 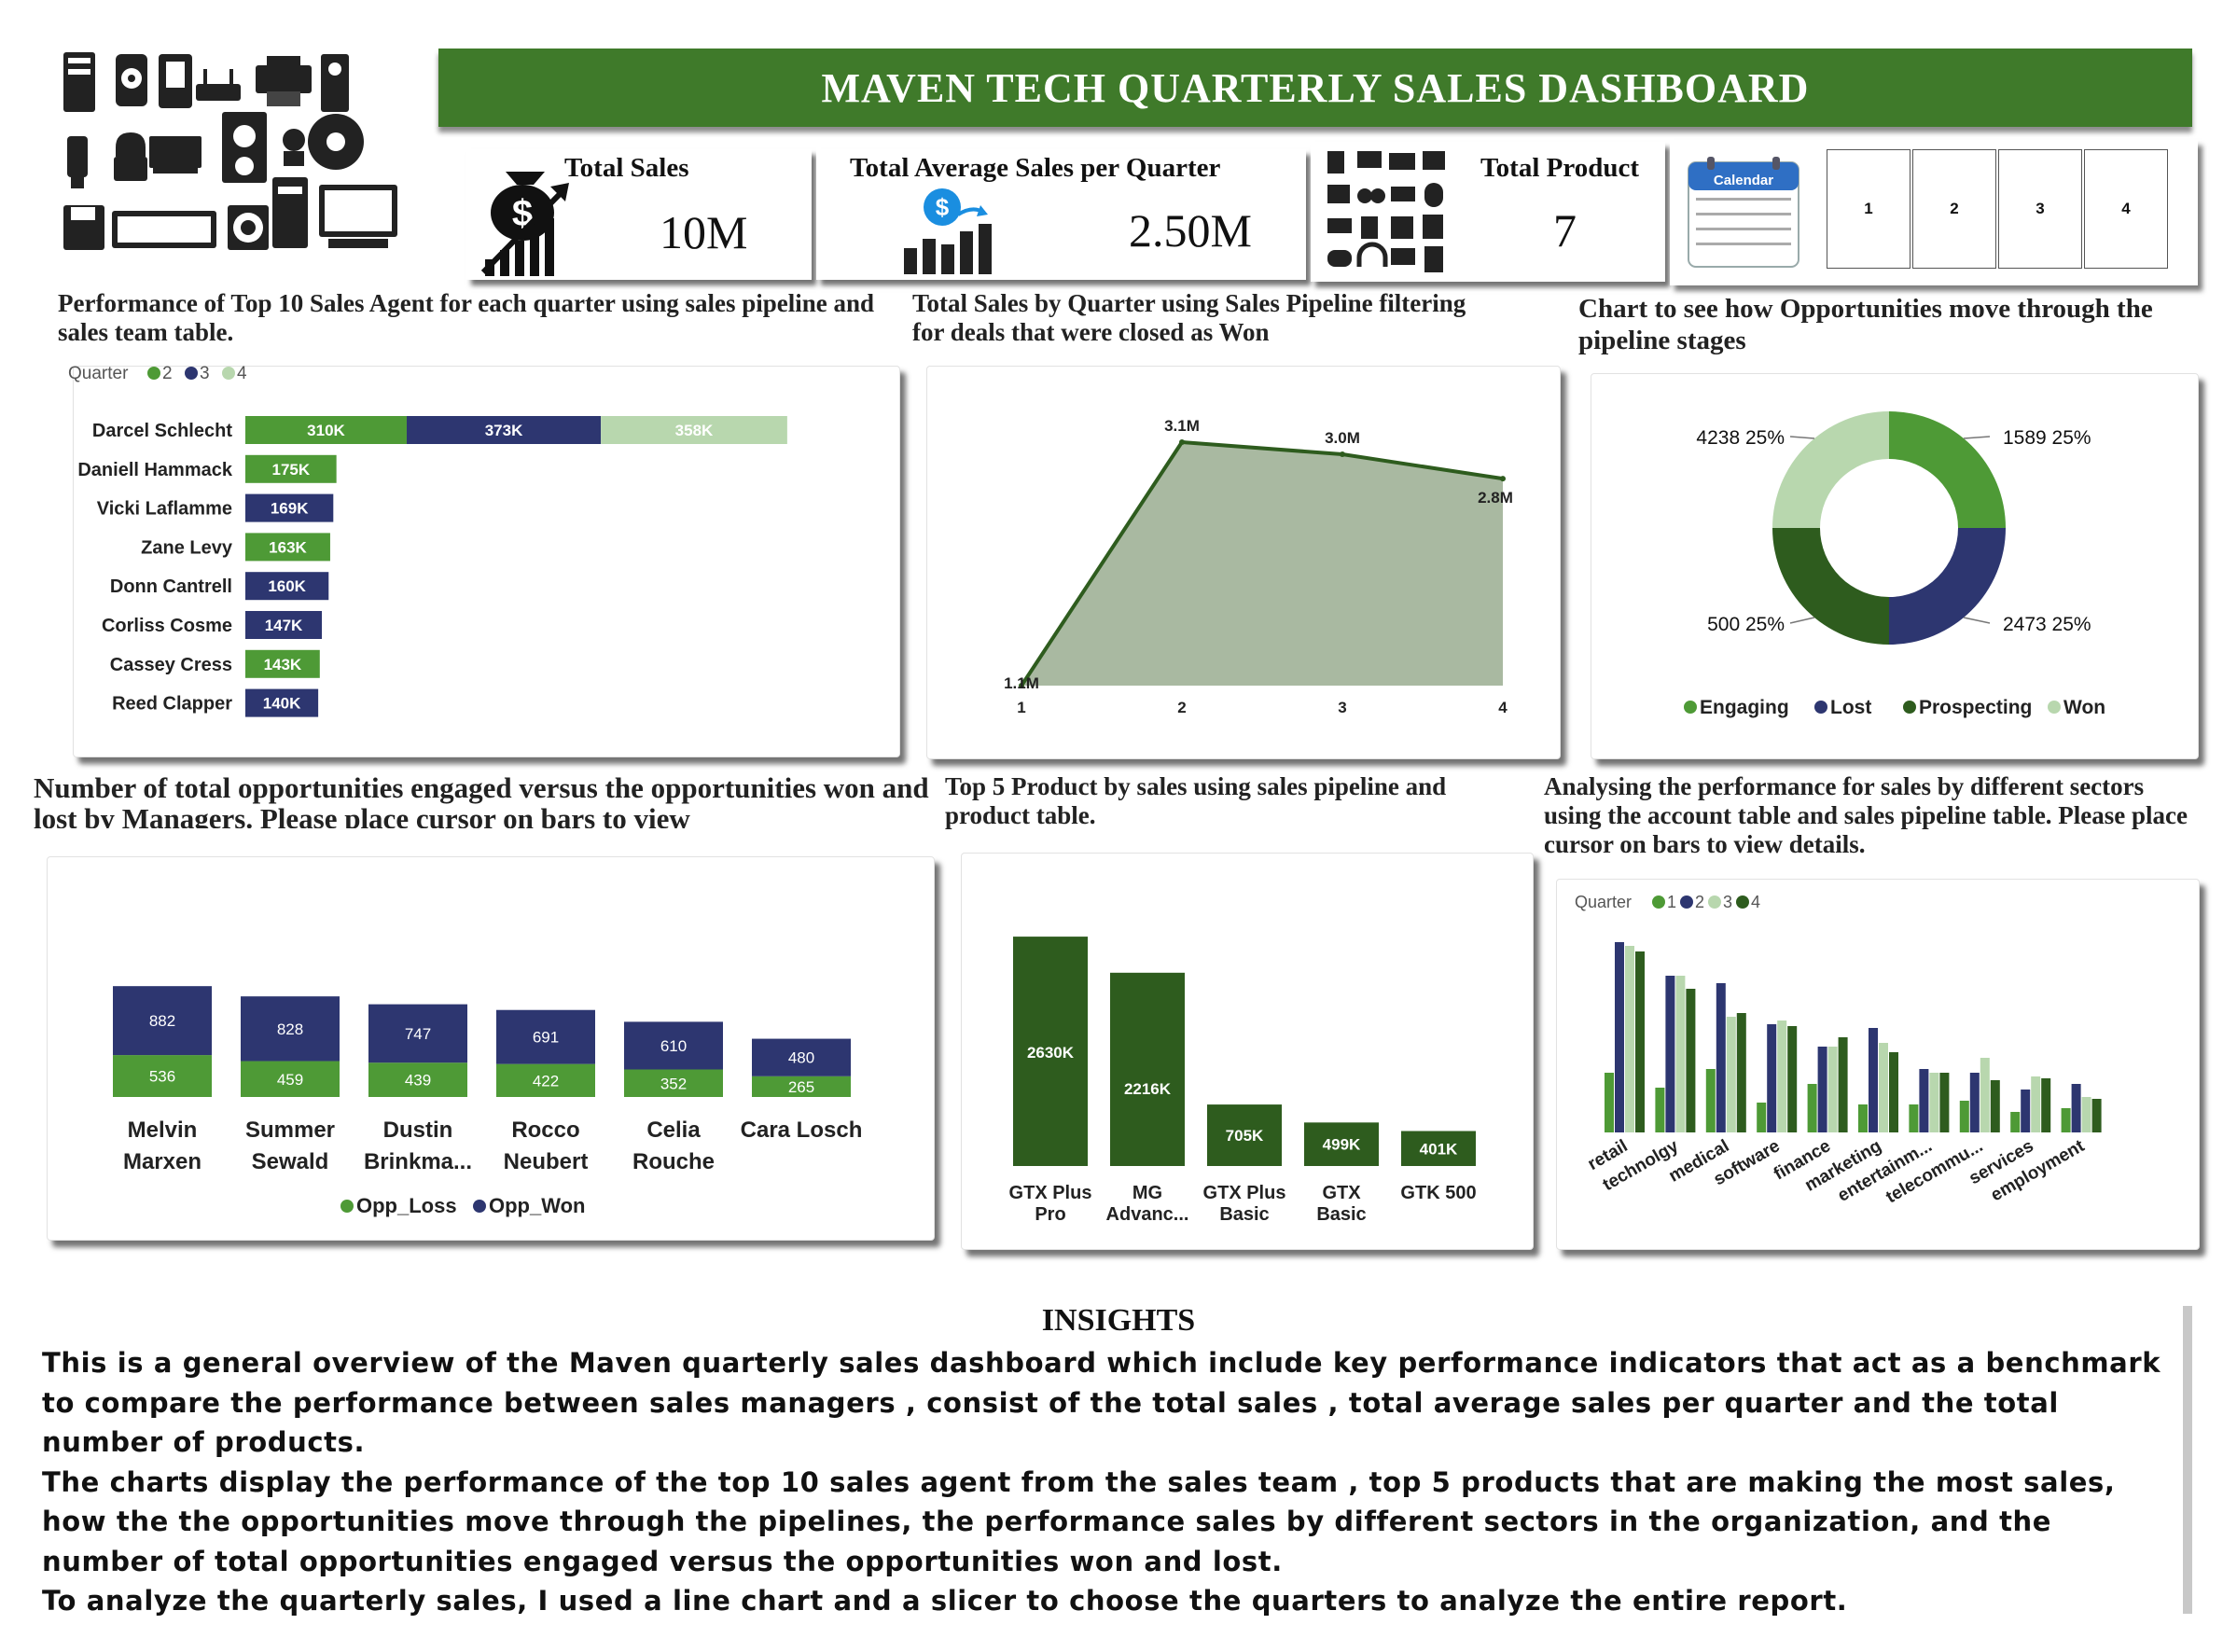 I want to click on manager-loss-label: 265, so click(x=801, y=1087).